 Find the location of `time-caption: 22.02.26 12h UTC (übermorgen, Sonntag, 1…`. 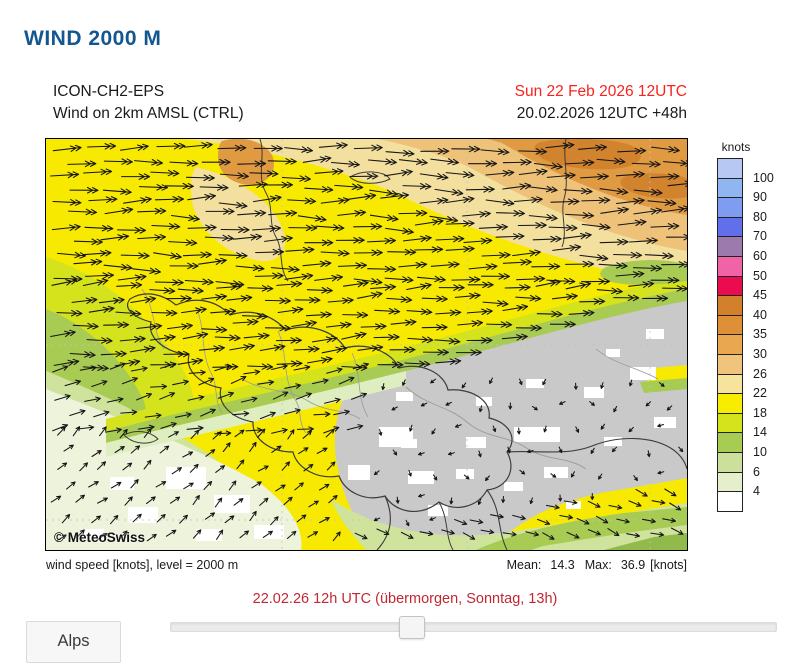

time-caption: 22.02.26 12h UTC (übermorgen, Sonntag, 1… is located at coordinates (405, 599).